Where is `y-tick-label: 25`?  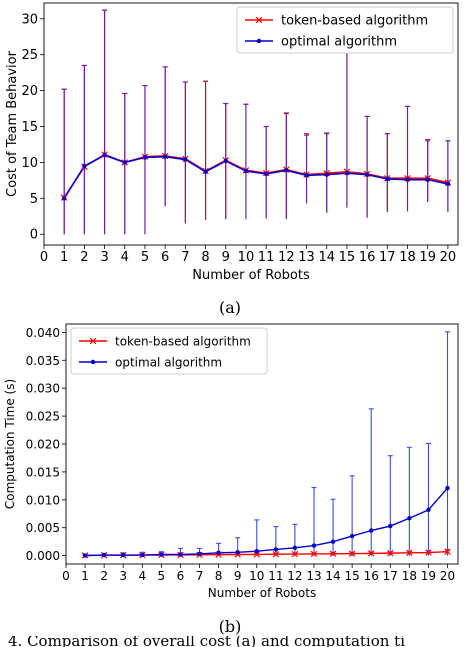 y-tick-label: 25 is located at coordinates (29, 55).